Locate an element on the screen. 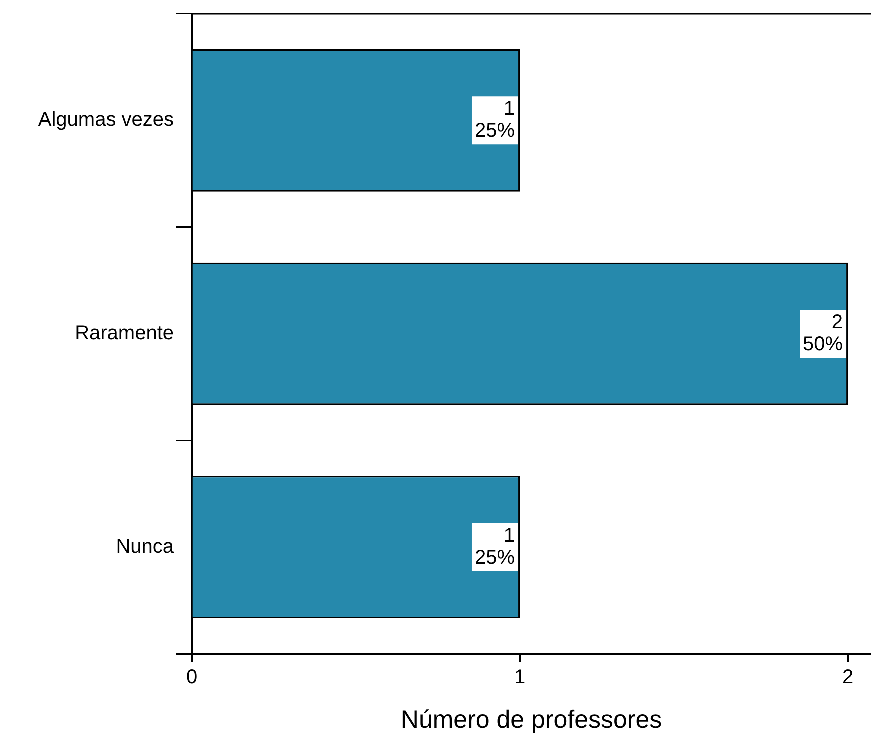 The width and height of the screenshot is (871, 740). y-tick-label: Algumas vezes is located at coordinates (106, 120).